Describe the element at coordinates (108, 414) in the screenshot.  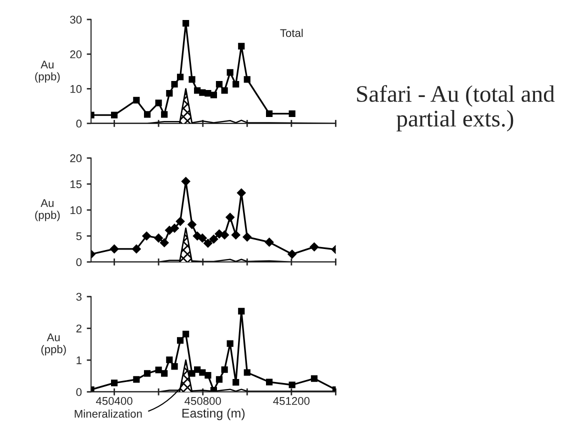
I see `annotation: Mineralization` at that location.